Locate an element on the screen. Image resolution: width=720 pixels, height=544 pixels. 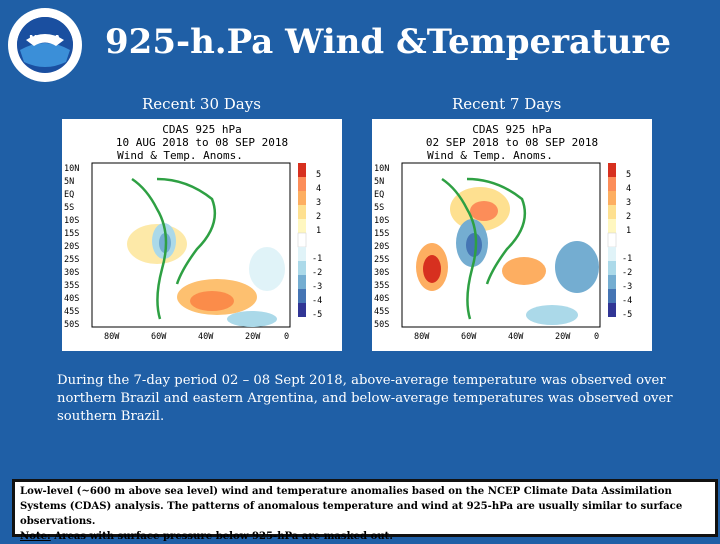
logo-text: NOAA is located at coordinates (45, 39).